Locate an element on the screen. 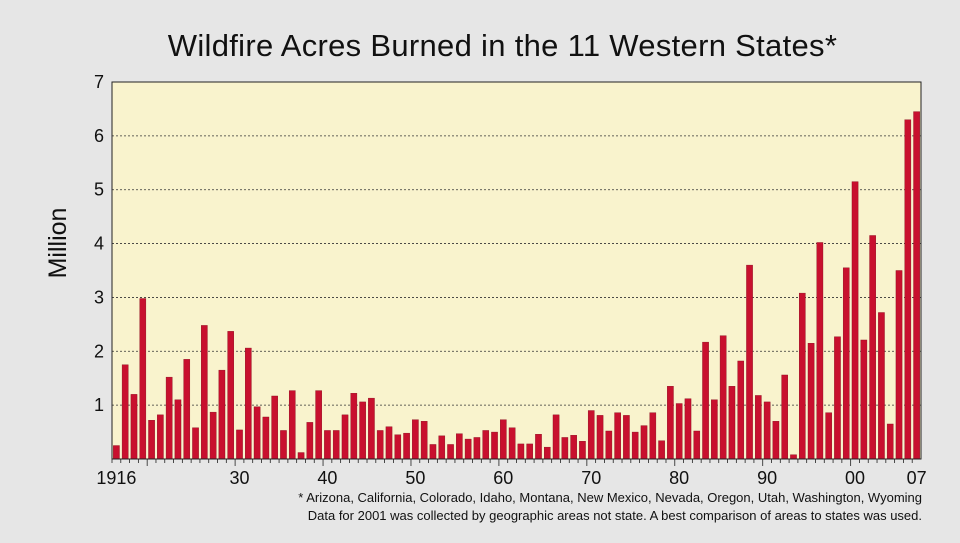 This screenshot has height=543, width=960. x-axis: 1916 30 40 50 60 70 80 90 00 07 is located at coordinates (511, 473).